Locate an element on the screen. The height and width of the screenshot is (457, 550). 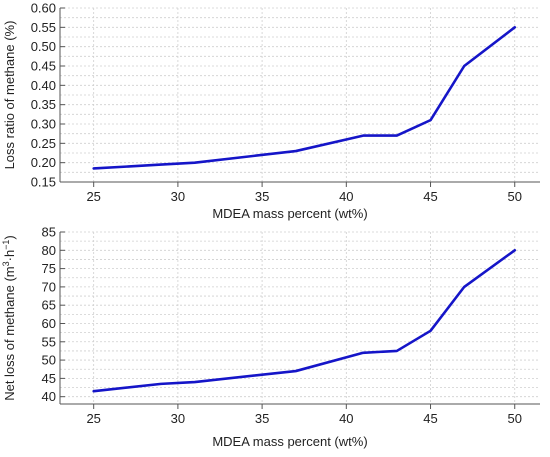
y-tick-label: 0.20 is located at coordinates (43, 162).